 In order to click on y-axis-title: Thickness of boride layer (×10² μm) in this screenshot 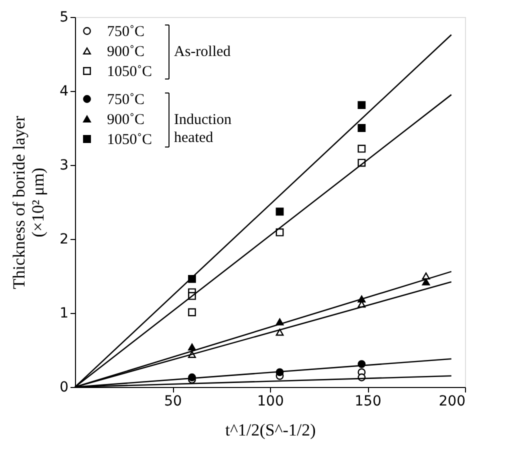, I will do `click(29, 203)`.